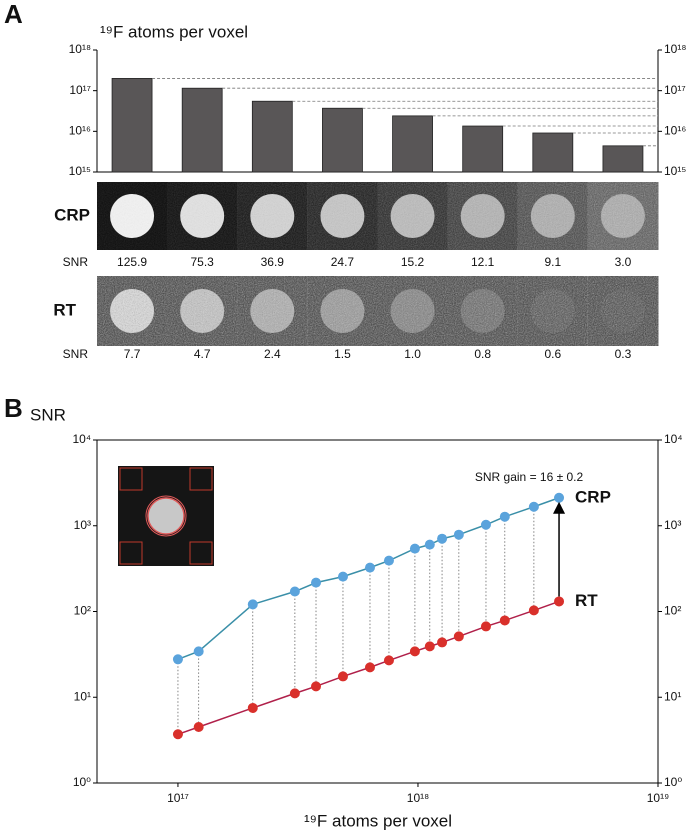  Describe the element at coordinates (552, 262) in the screenshot. I see `snr-value: 9.1` at that location.